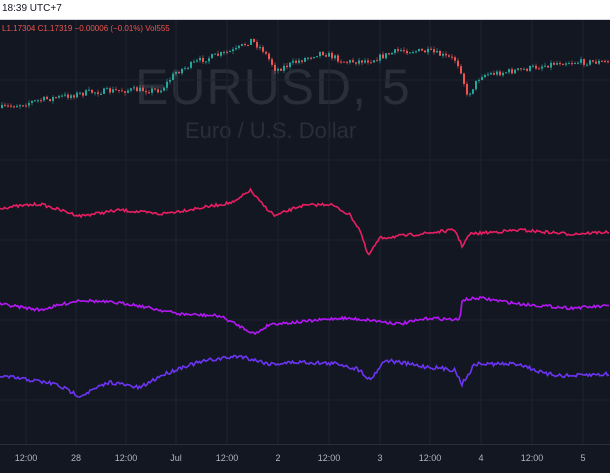 Image resolution: width=610 pixels, height=473 pixels. I want to click on x-tick: 12:00, so click(430, 458).